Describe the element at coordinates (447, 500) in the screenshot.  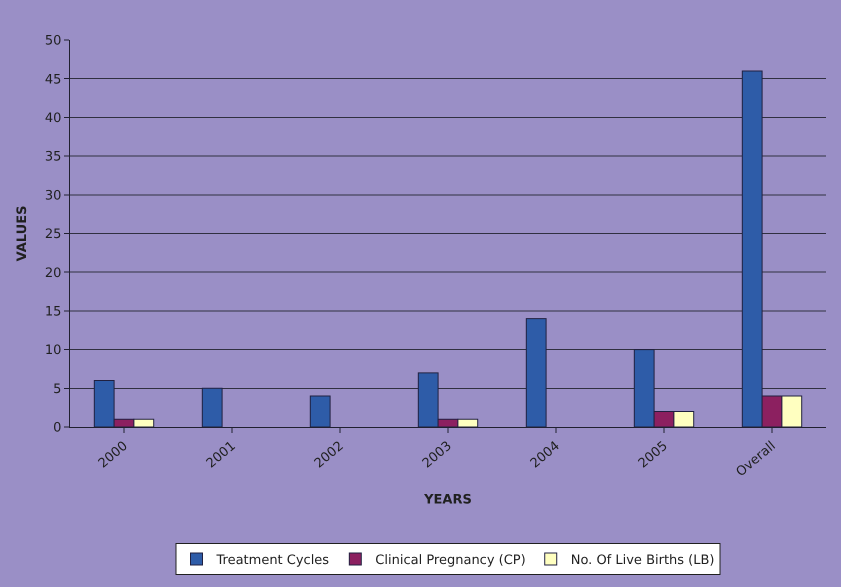
I see `x-axis-title: YEARS` at that location.